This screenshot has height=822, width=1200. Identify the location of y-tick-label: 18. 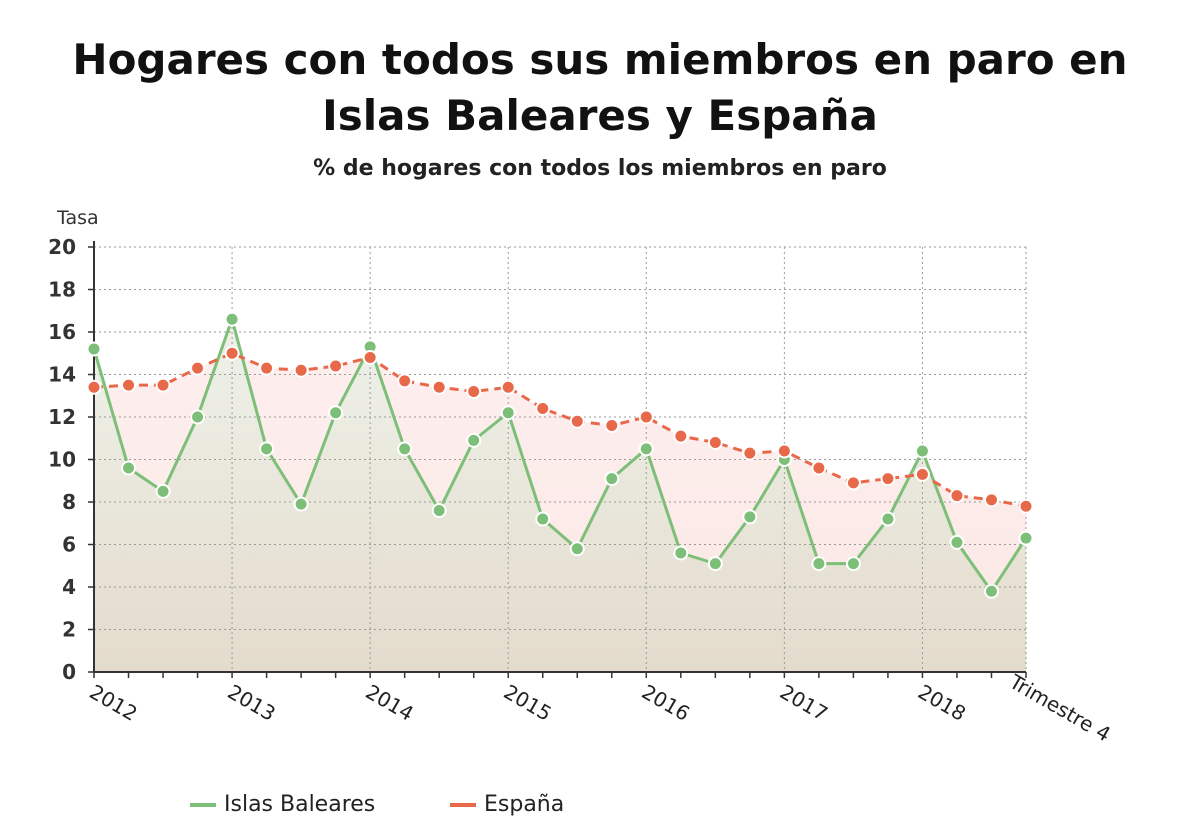
(62, 290).